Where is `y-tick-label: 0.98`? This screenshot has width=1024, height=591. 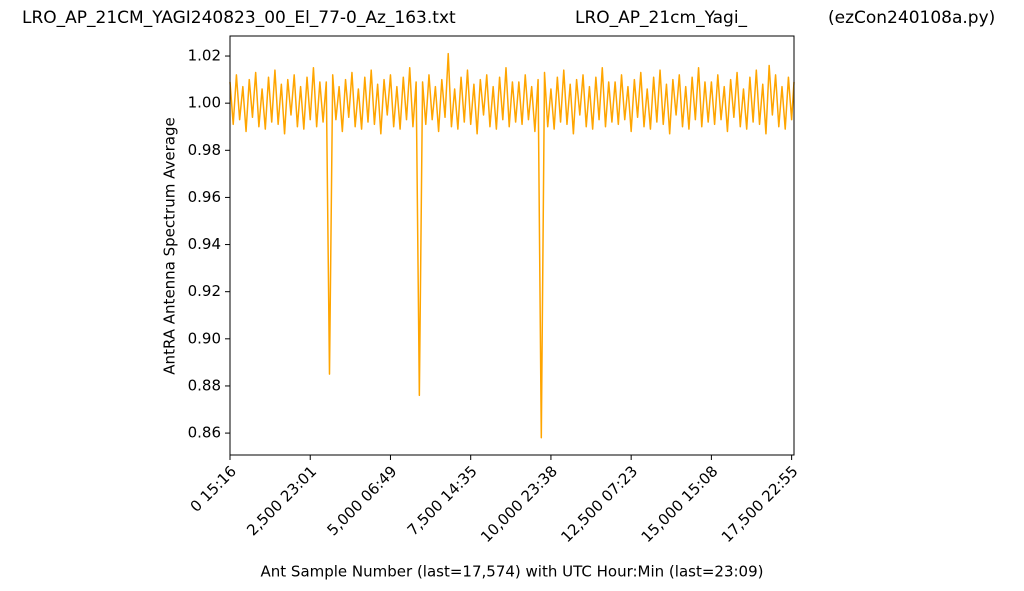
y-tick-label: 0.98 is located at coordinates (204, 150).